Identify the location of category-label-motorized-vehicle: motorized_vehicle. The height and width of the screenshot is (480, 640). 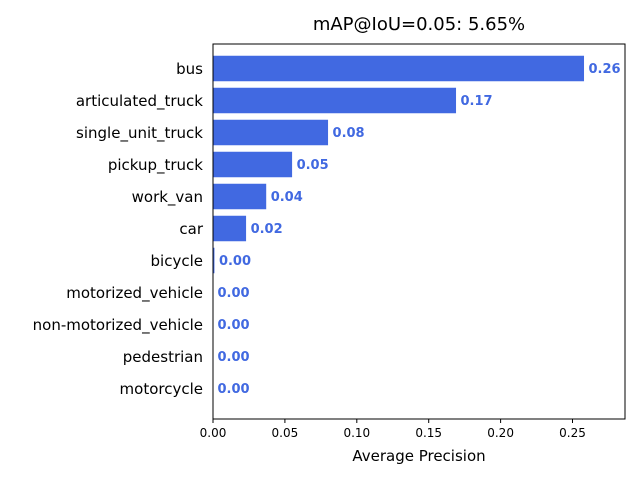
(134, 293).